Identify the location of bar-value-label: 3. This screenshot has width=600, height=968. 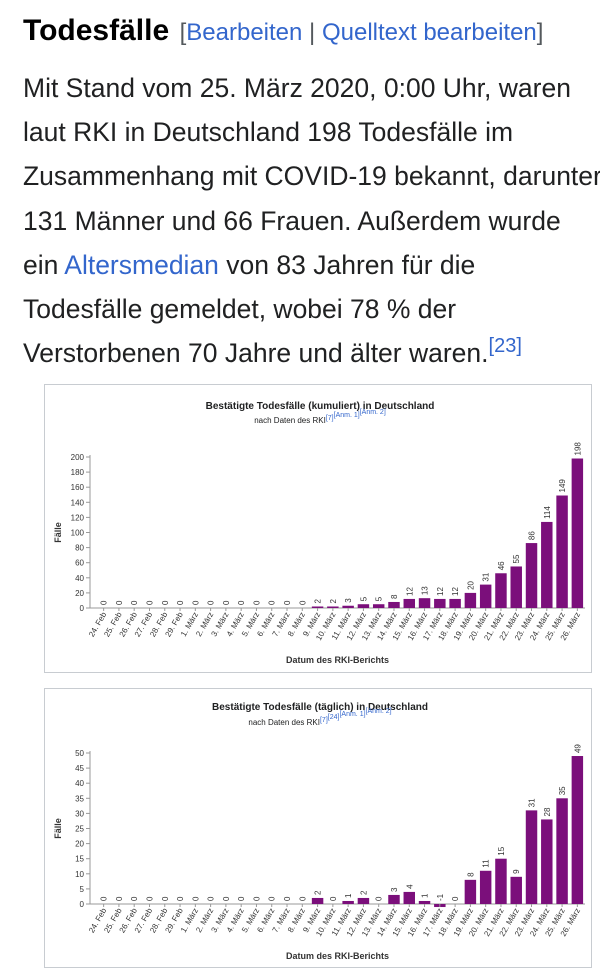
(394, 889).